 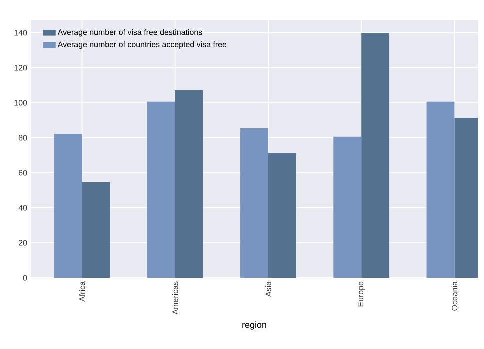 What do you see at coordinates (254, 326) in the screenshot?
I see `x-axis-title: region` at bounding box center [254, 326].